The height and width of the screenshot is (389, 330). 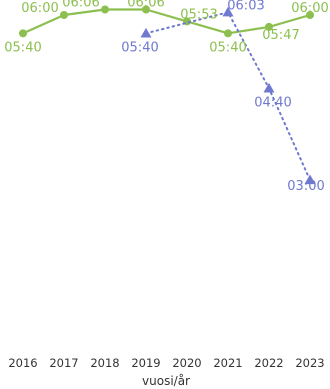 I want to click on data-label: 06:03, so click(x=245, y=6).